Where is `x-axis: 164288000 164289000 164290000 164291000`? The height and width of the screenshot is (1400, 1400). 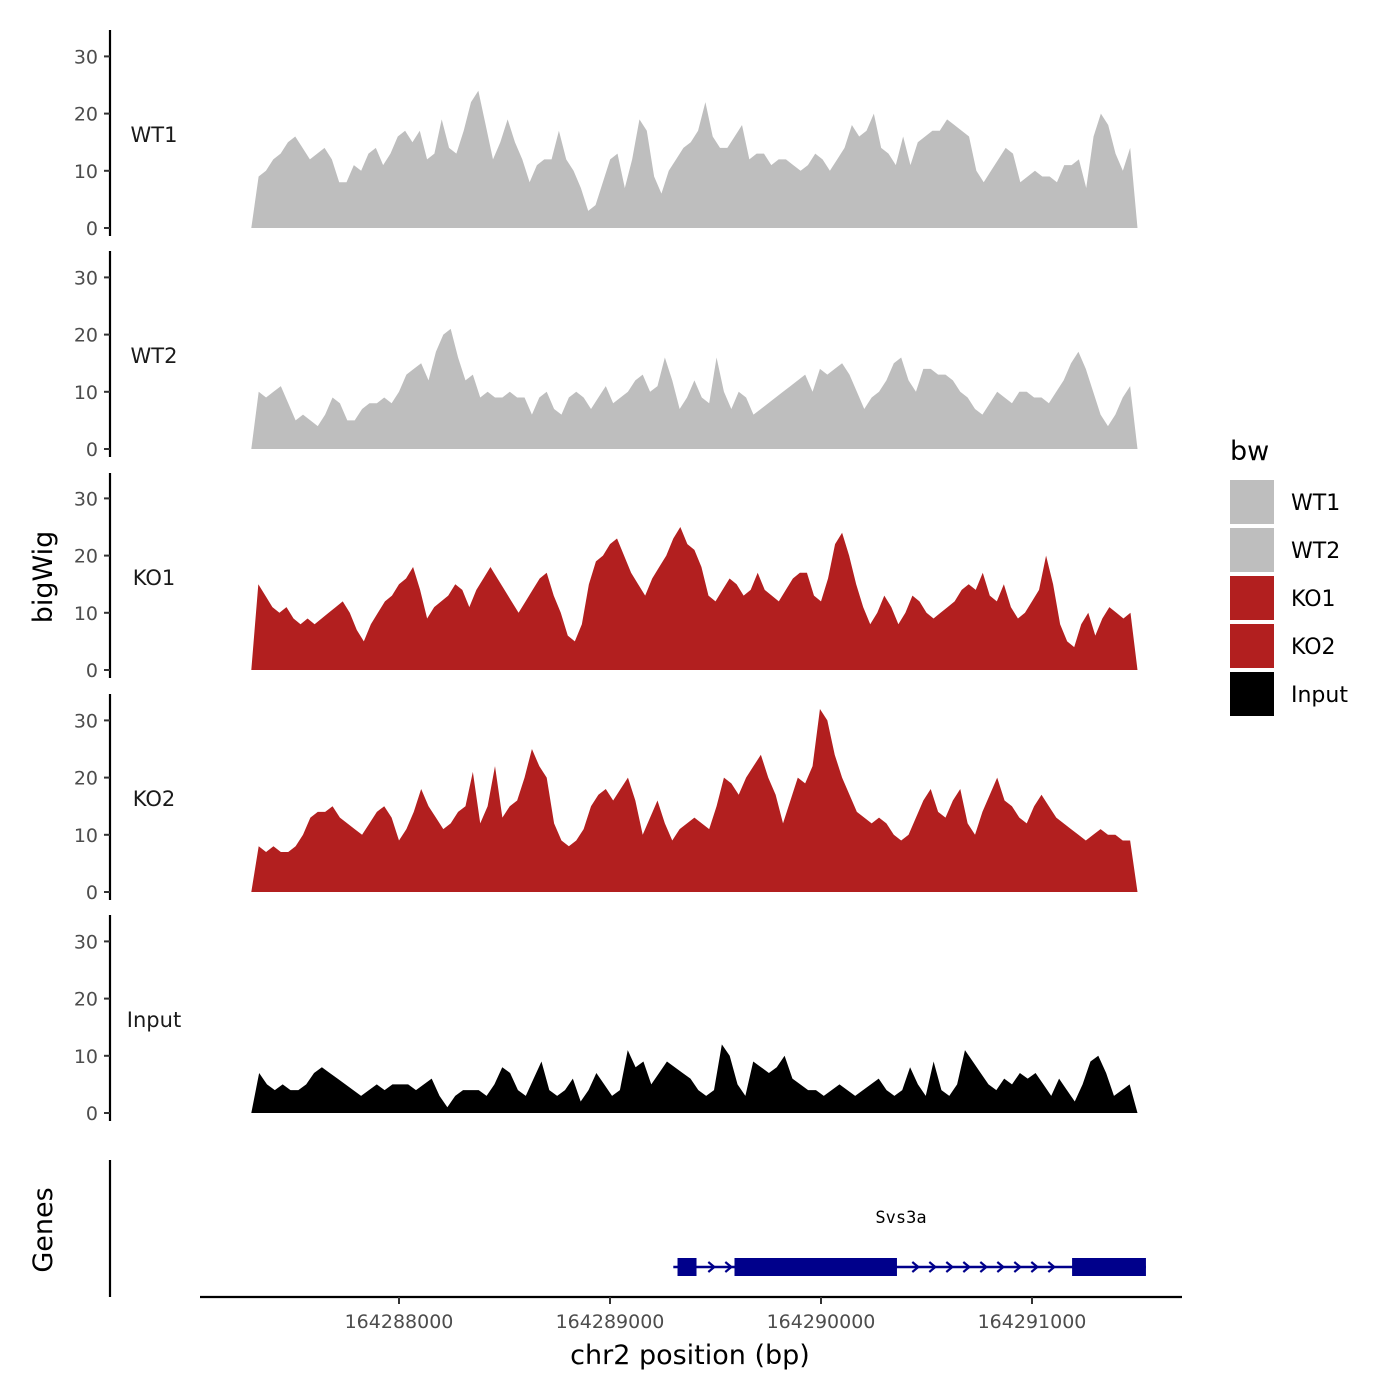
x-axis: 164288000 164289000 164290000 164291000 is located at coordinates (691, 1314).